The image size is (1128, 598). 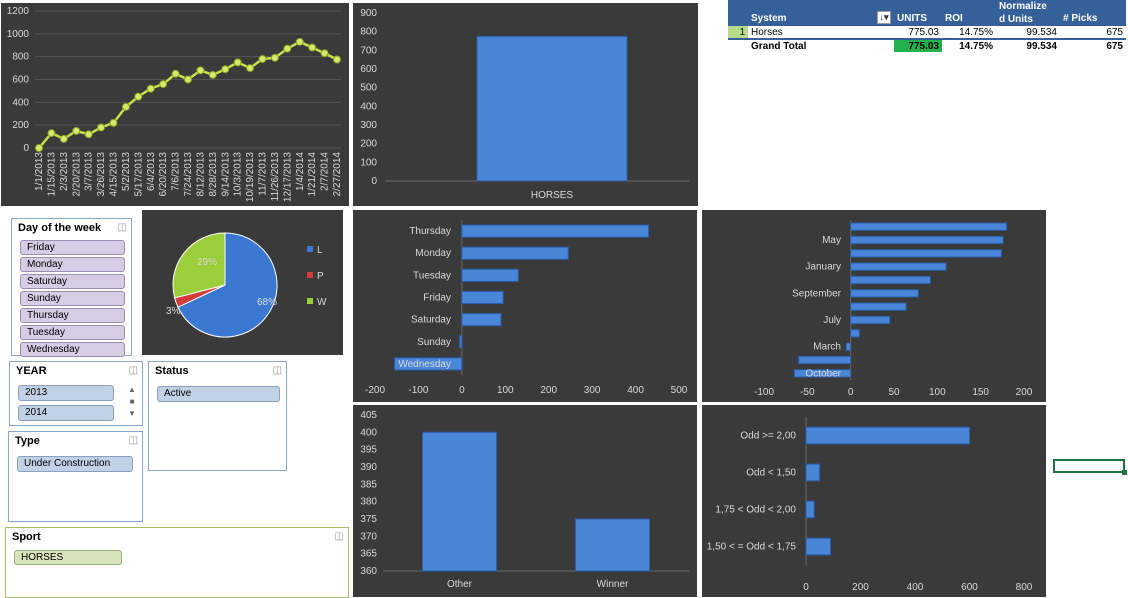 What do you see at coordinates (76, 174) in the screenshot?
I see `x-tick-label: 2/20/2013` at bounding box center [76, 174].